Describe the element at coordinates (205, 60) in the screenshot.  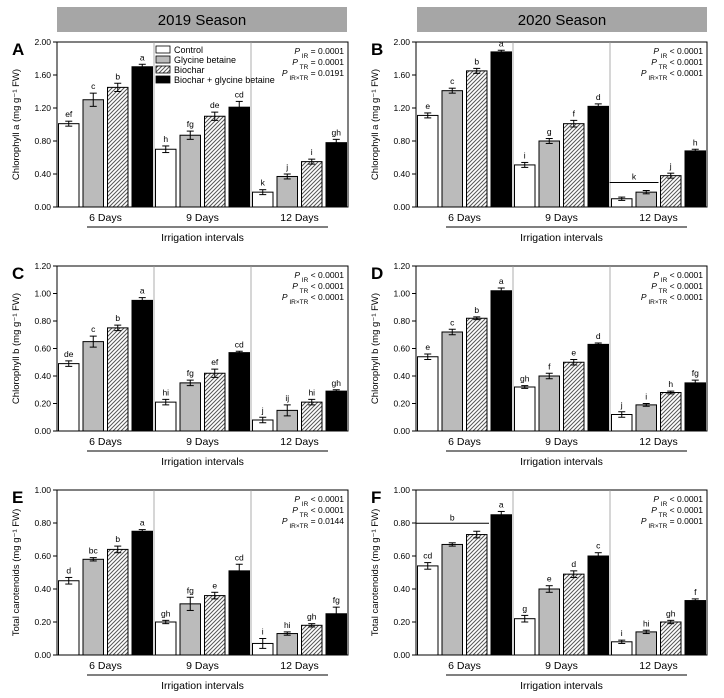
I see `legend-label: Glycine betaine` at that location.